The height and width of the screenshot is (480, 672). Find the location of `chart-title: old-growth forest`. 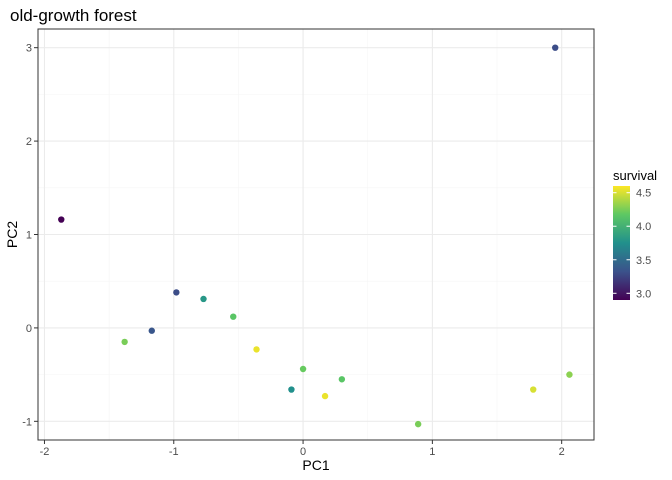

chart-title: old-growth forest is located at coordinates (73, 15).